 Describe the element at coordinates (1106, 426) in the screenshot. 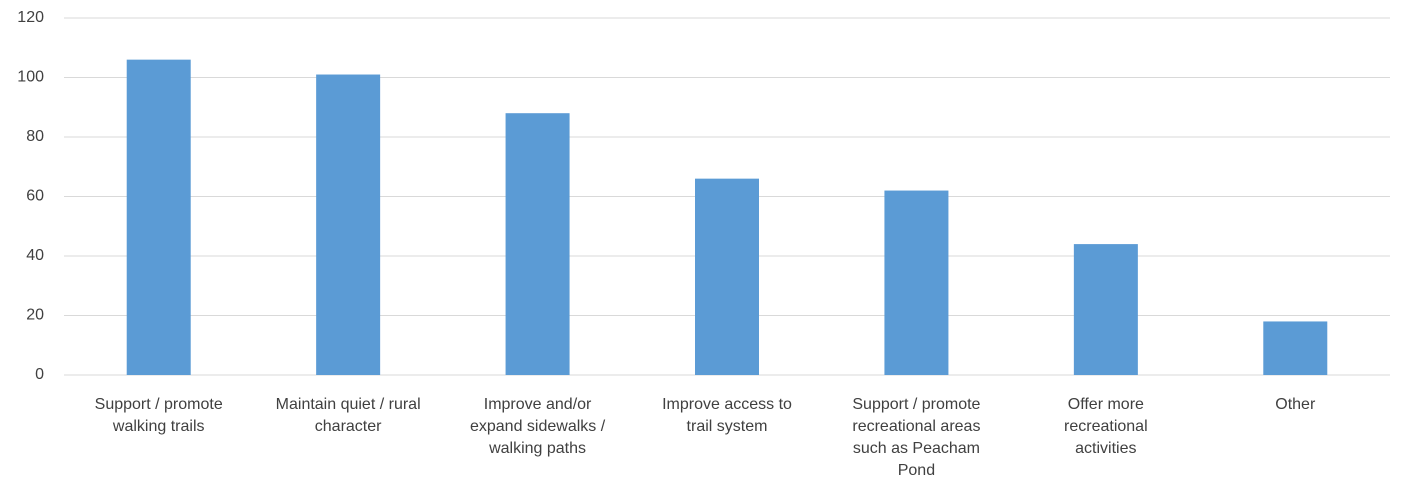

I see `x-tick-label: Offer more recreational activities` at that location.